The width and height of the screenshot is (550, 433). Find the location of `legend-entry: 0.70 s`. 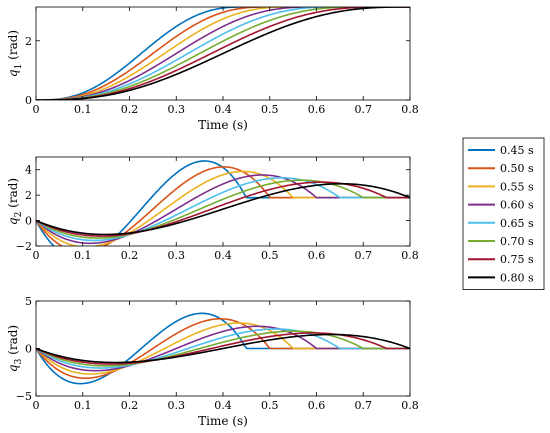

legend-entry: 0.70 s is located at coordinates (517, 241).